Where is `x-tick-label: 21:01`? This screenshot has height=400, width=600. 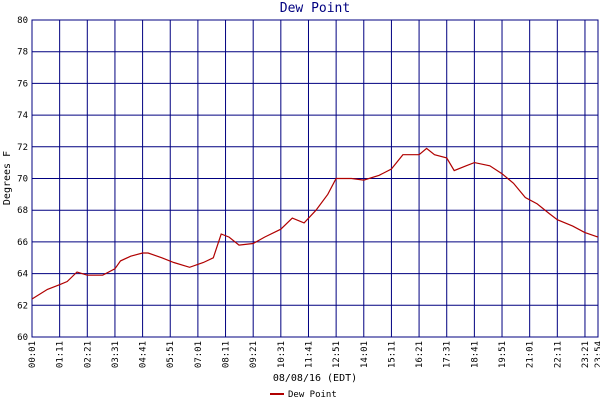 x-tick-label: 21:01 is located at coordinates (531, 354).